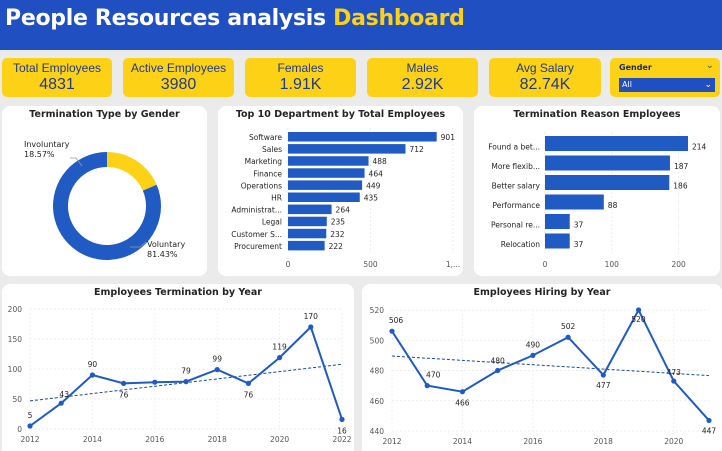  What do you see at coordinates (579, 225) in the screenshot?
I see `data-label: 37` at bounding box center [579, 225].